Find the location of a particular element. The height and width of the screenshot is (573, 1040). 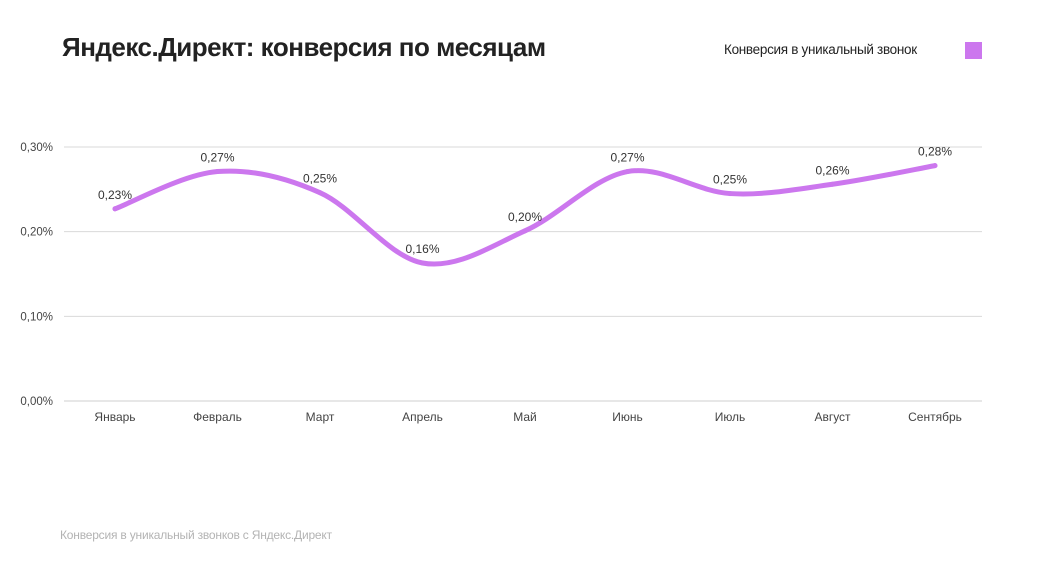

legend-swatch is located at coordinates (973, 50).